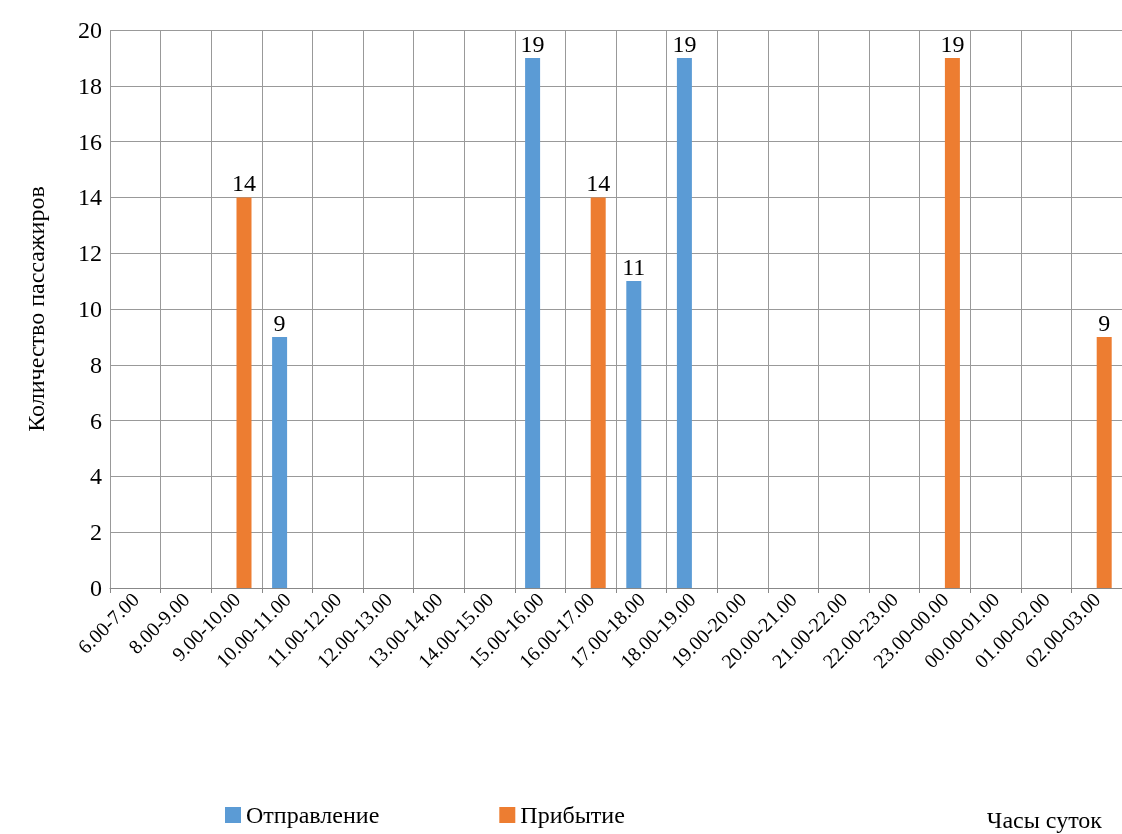 The width and height of the screenshot is (1122, 834). What do you see at coordinates (96, 364) in the screenshot?
I see `y-tick-label: 8` at bounding box center [96, 364].